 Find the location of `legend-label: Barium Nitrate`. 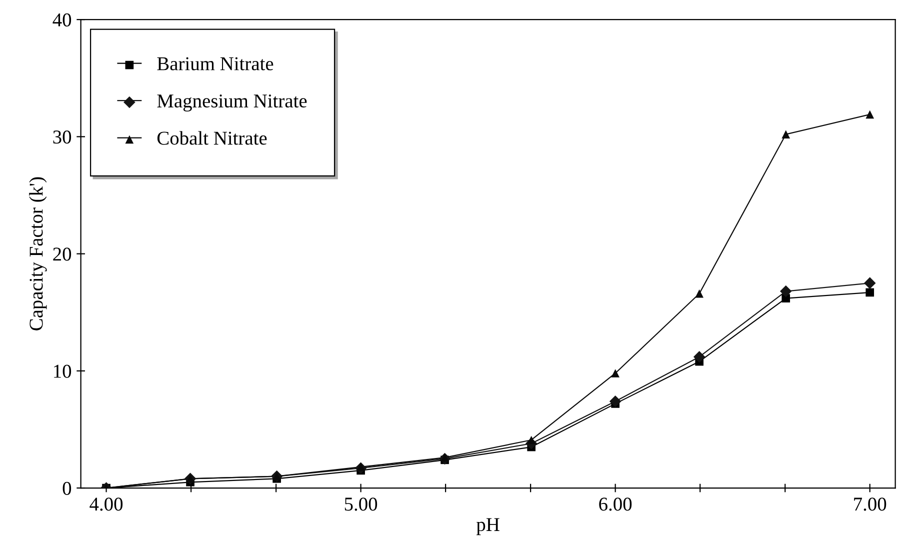

legend-label: Barium Nitrate is located at coordinates (215, 63).